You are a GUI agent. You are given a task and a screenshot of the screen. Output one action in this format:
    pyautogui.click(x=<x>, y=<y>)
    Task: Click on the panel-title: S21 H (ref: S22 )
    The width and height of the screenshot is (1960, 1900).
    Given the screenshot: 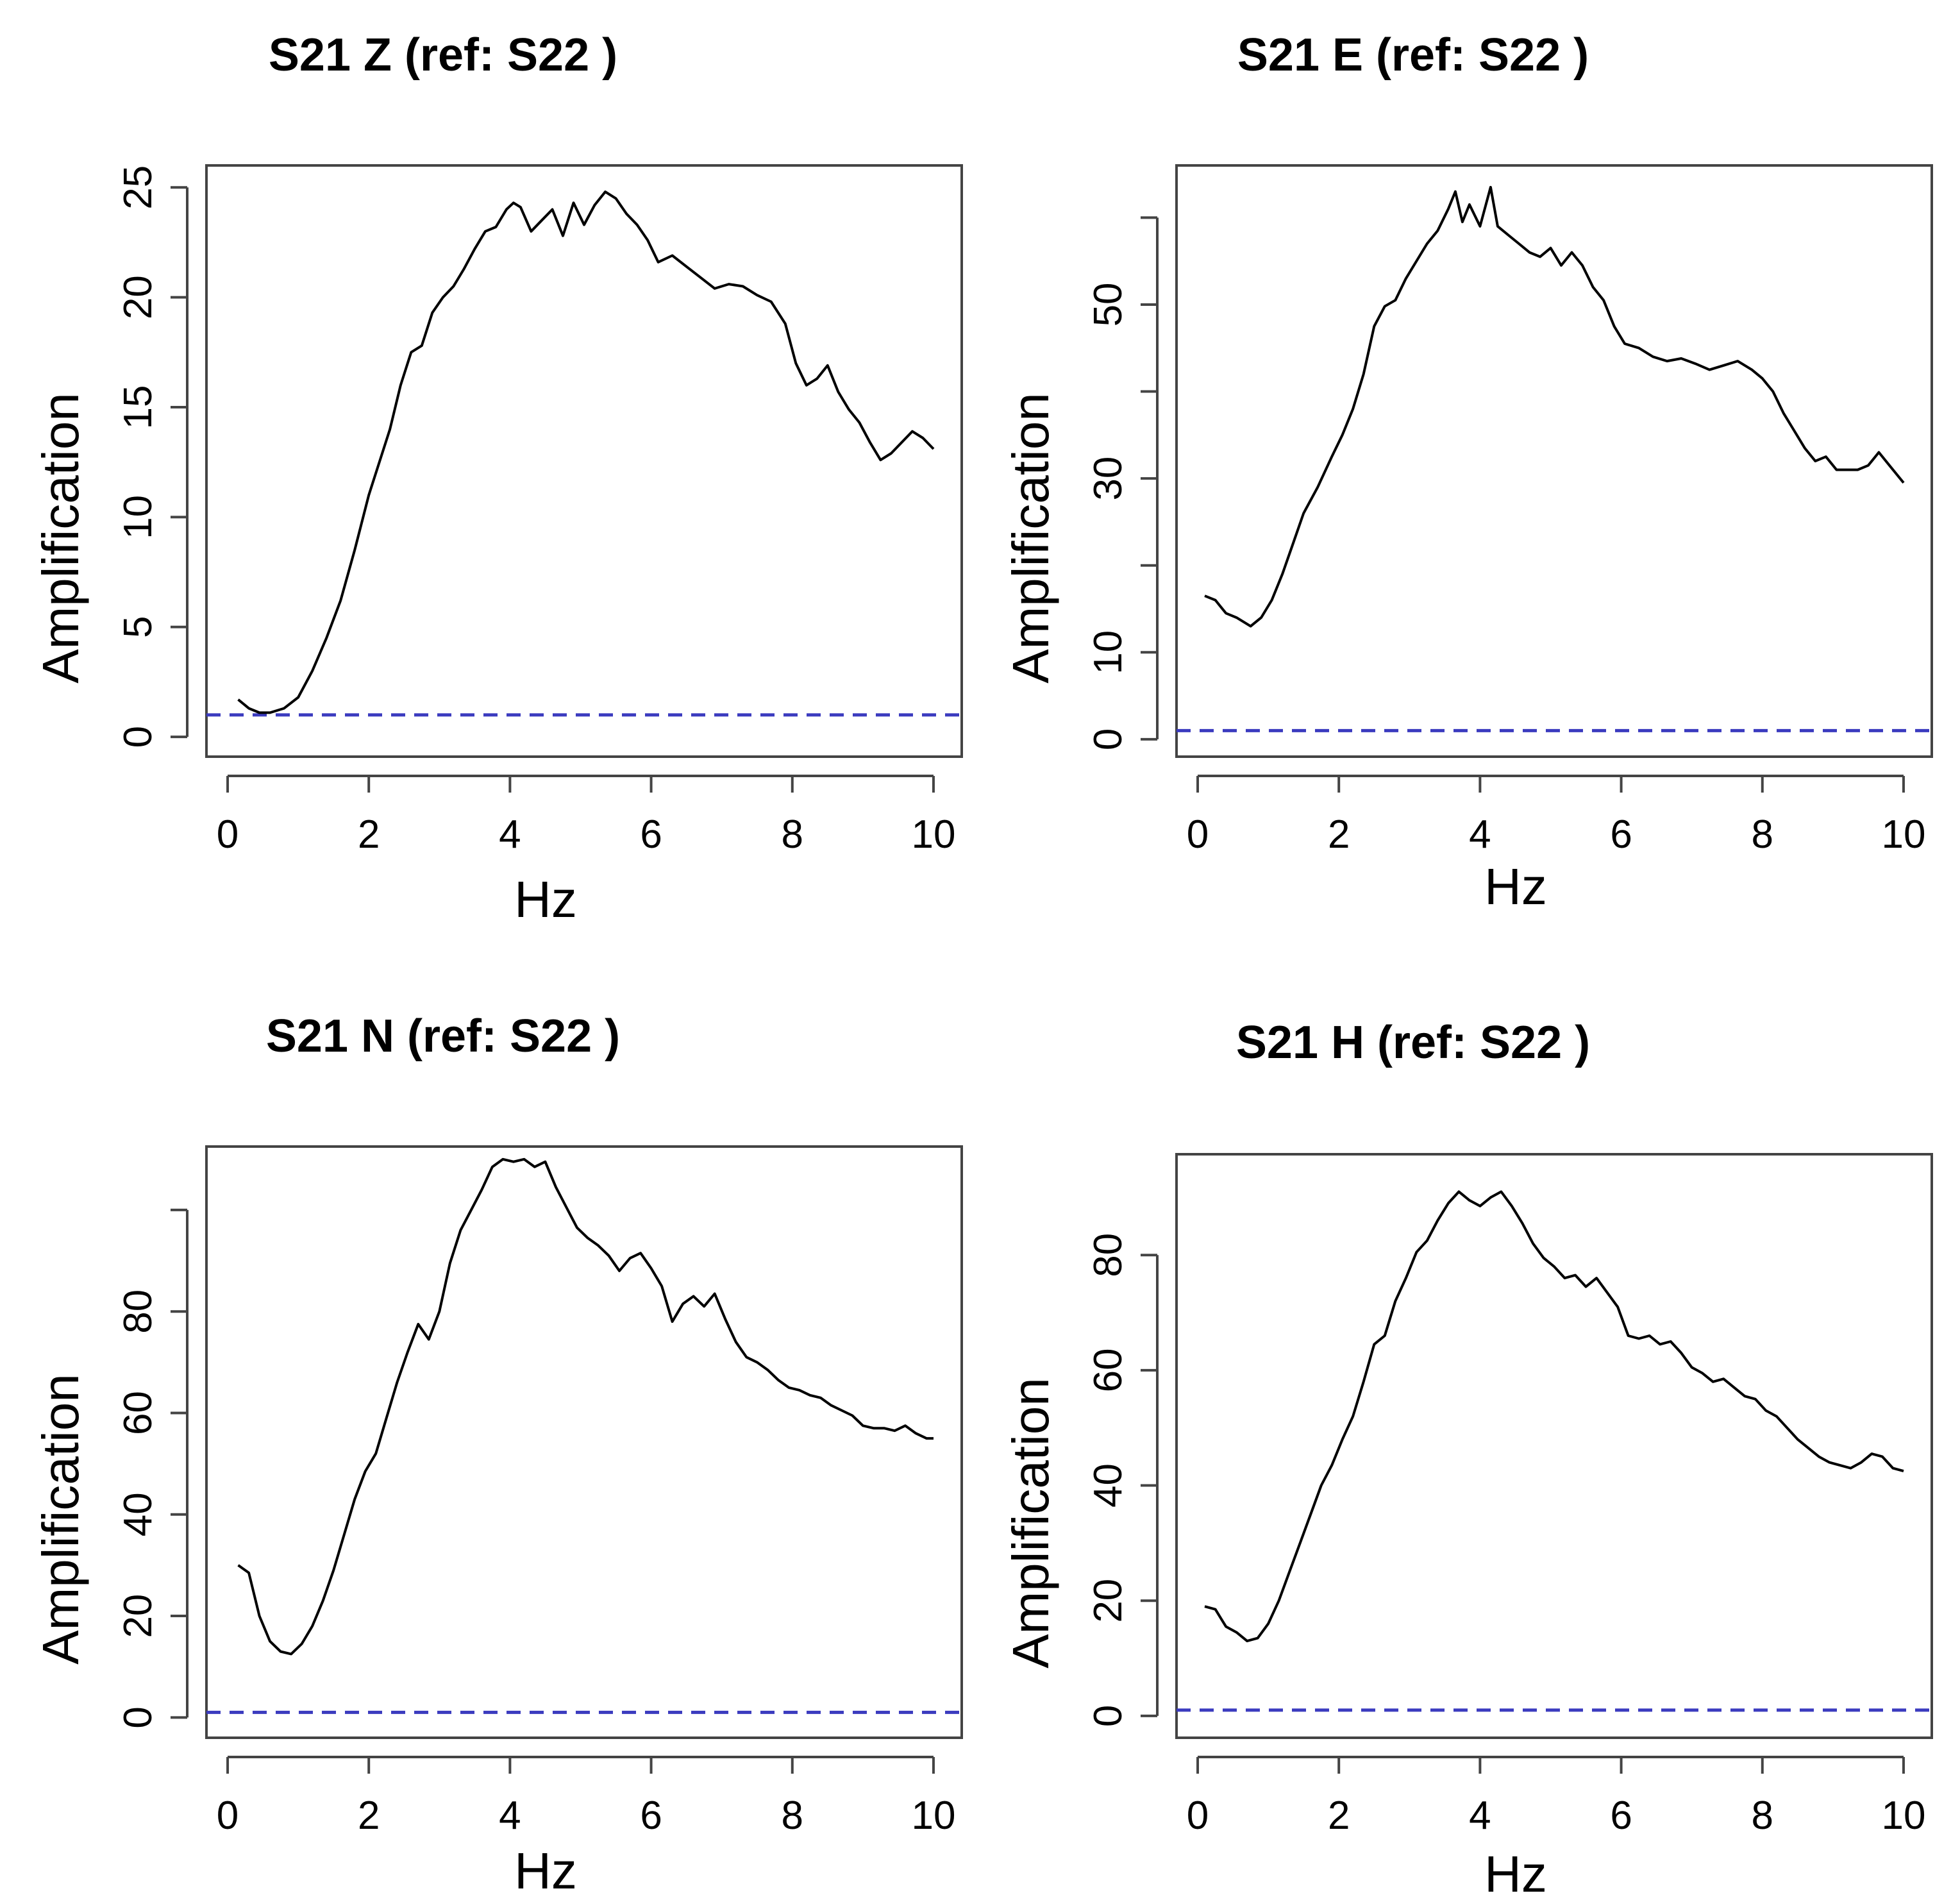 What is the action you would take?
    pyautogui.click(x=1413, y=1042)
    